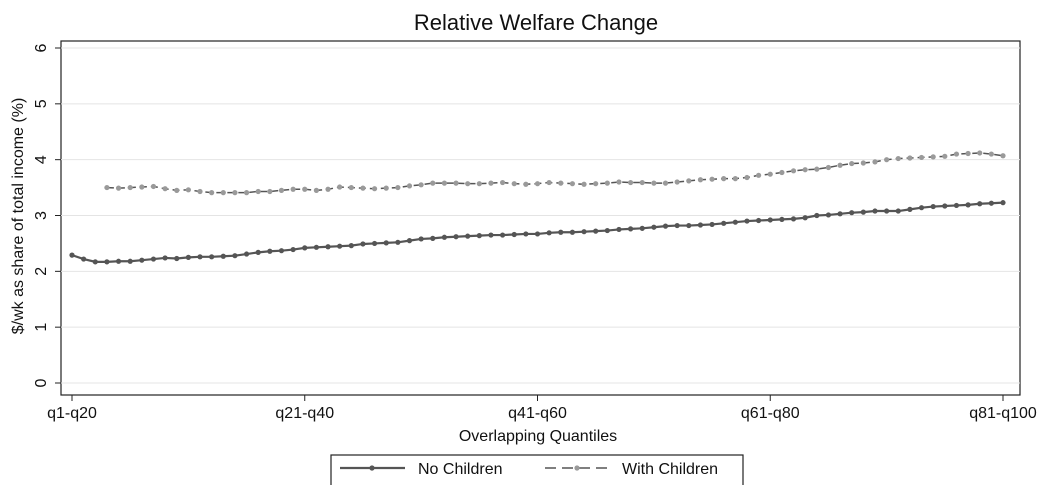 This screenshot has width=1040, height=485. I want to click on y-axis-title: $/wk as share of total income (%), so click(18, 216).